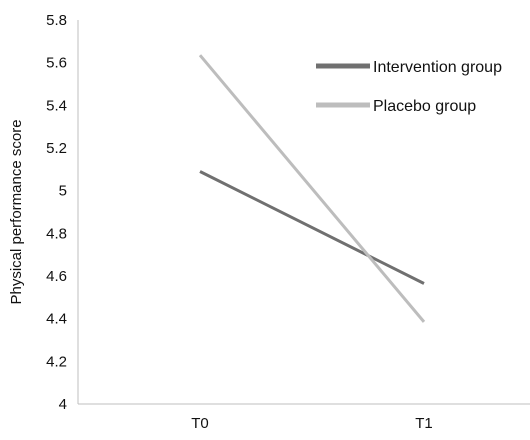 The width and height of the screenshot is (530, 440). Describe the element at coordinates (63, 191) in the screenshot. I see `y-tick-label: 5` at that location.